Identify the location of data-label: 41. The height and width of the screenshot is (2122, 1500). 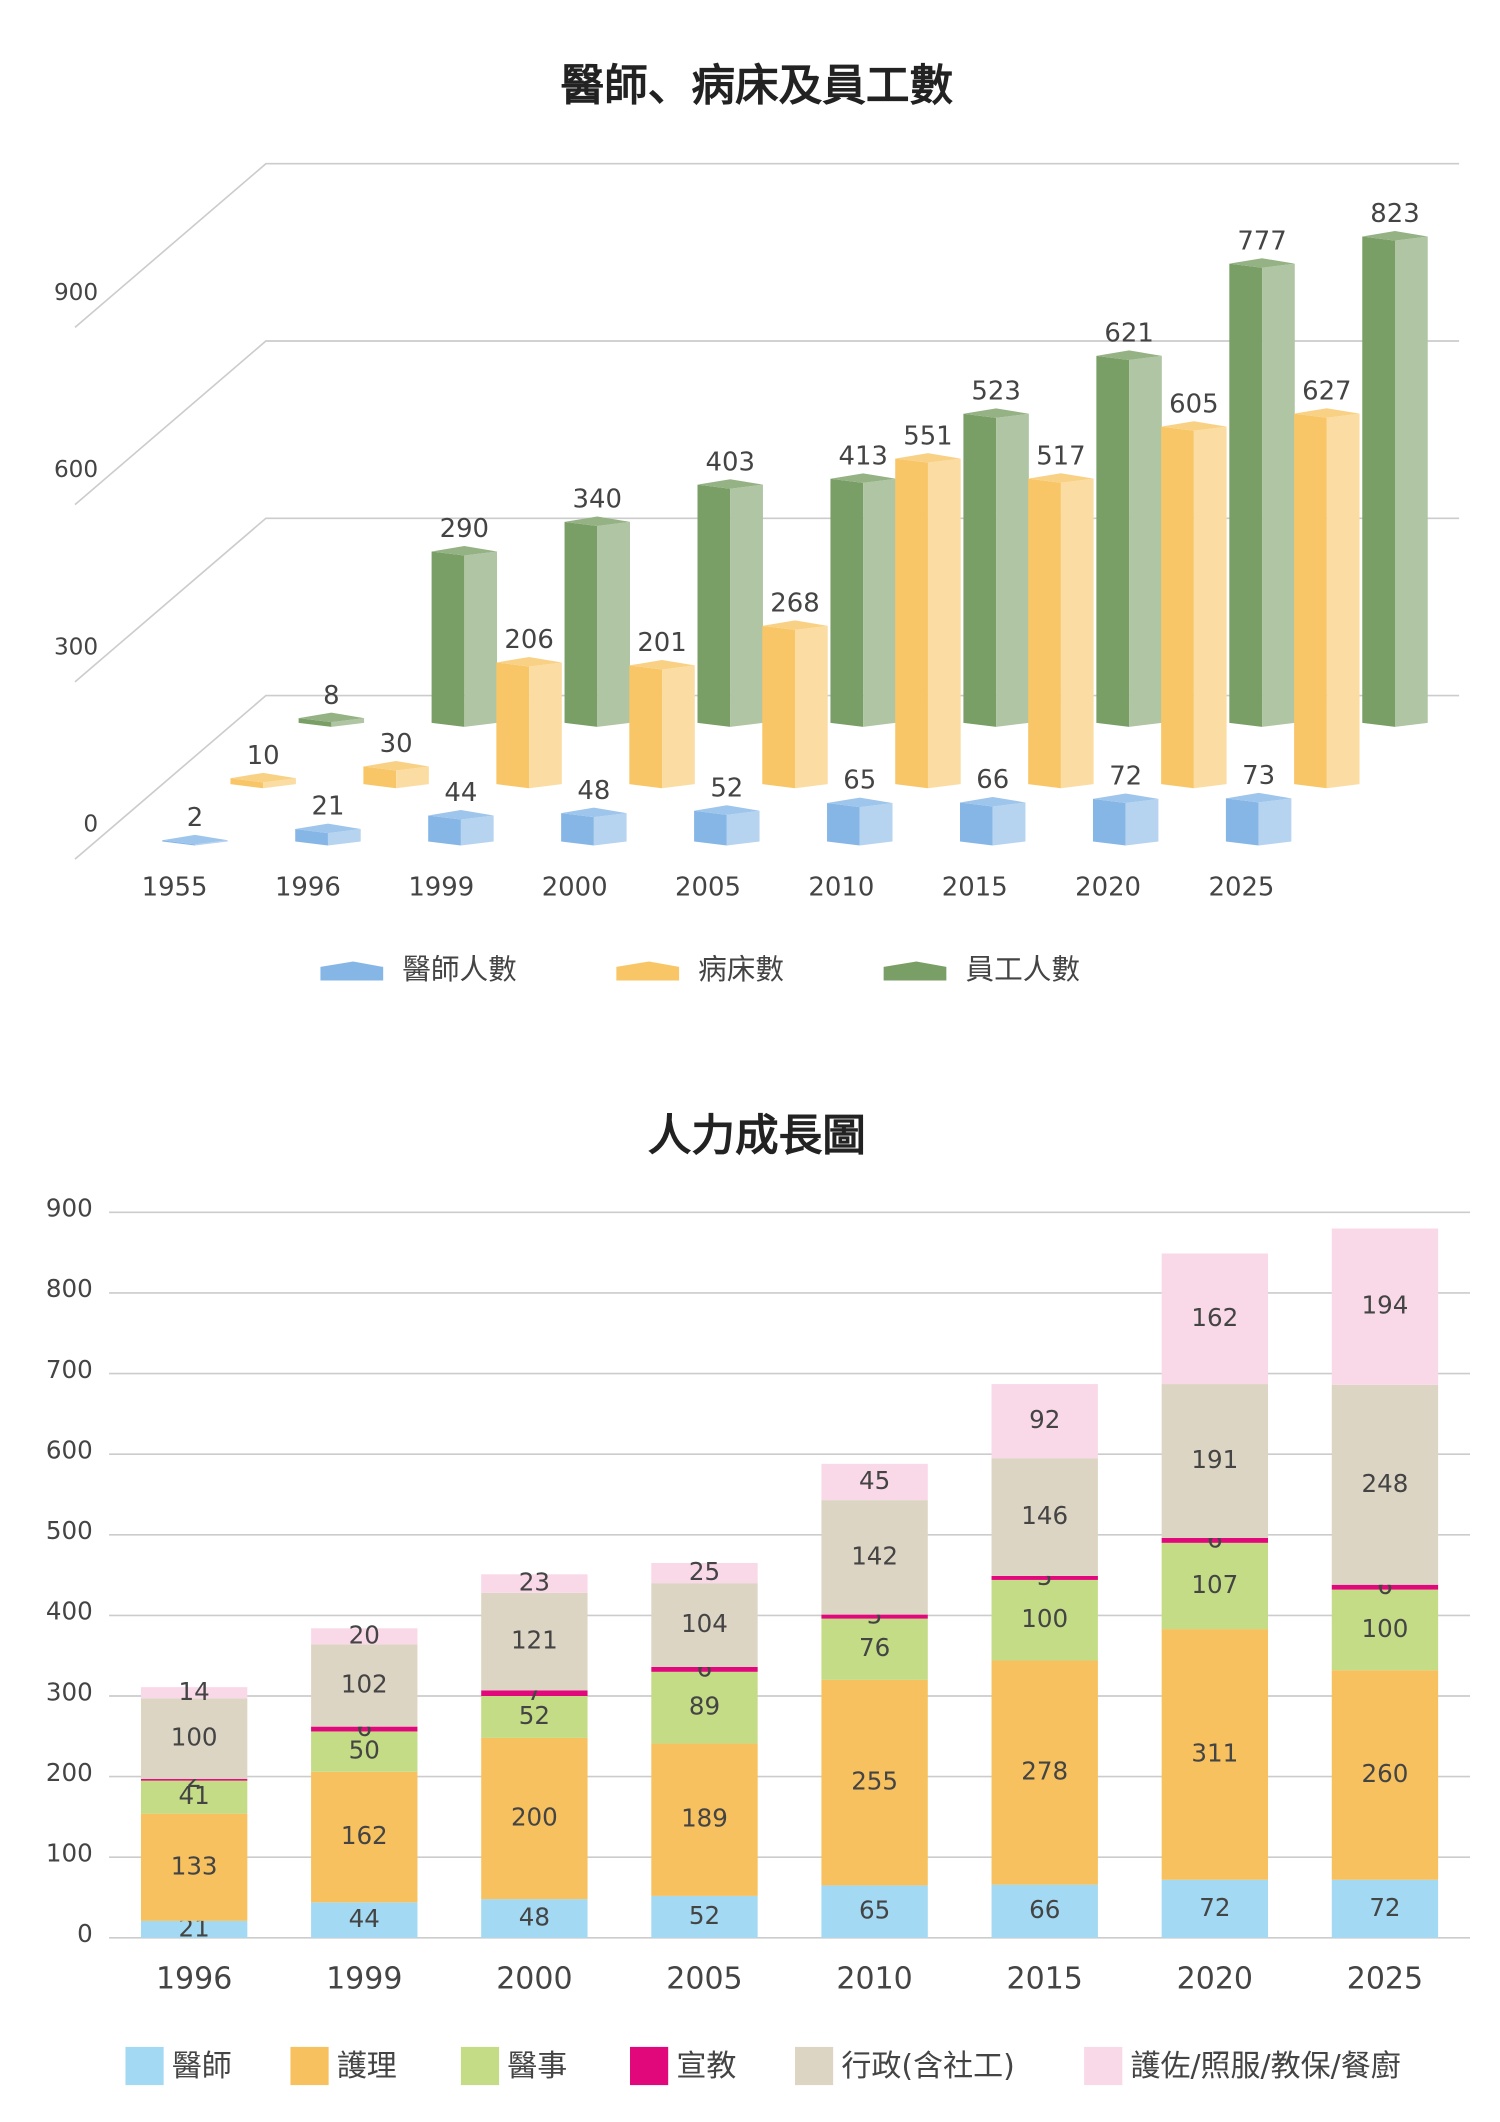
(194, 1795).